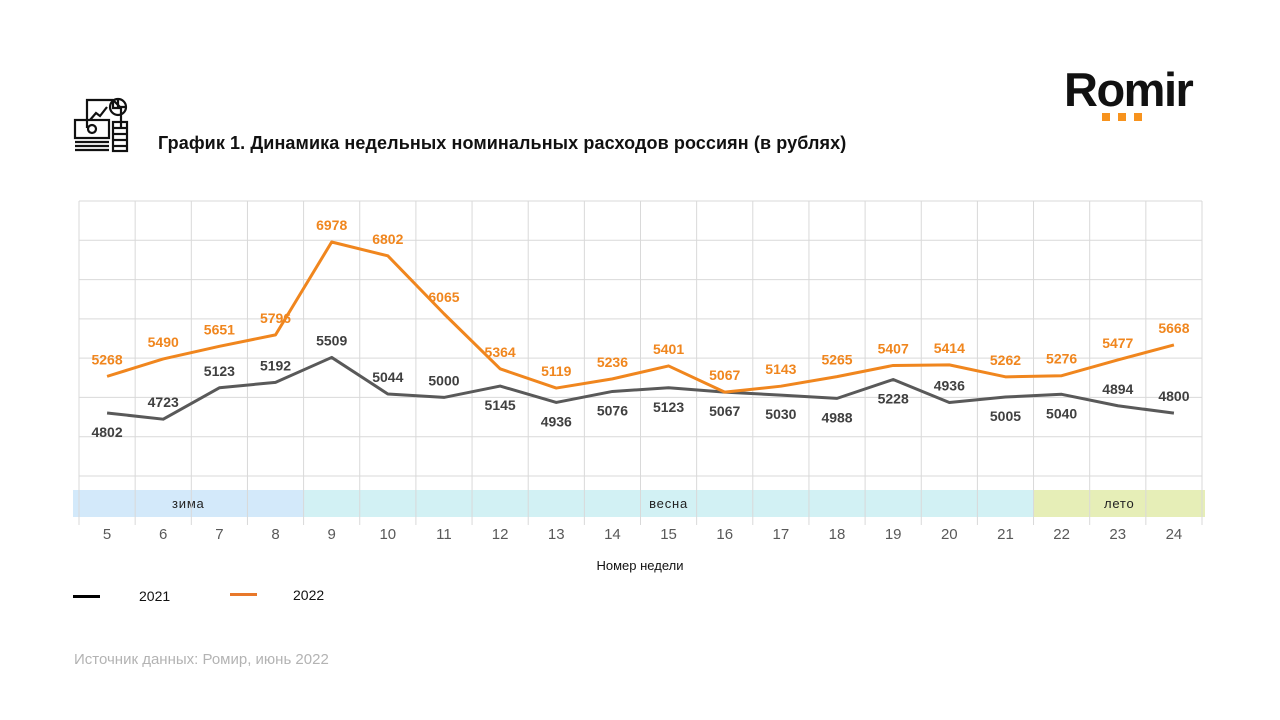 This screenshot has height=720, width=1280. I want to click on data-label-2022: 5067, so click(724, 375).